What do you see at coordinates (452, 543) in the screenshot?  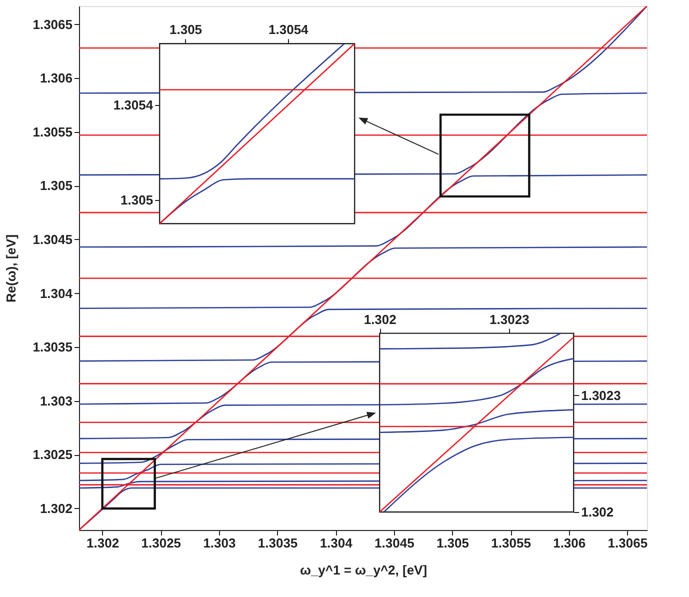 I see `x-tick-label: 1.305` at bounding box center [452, 543].